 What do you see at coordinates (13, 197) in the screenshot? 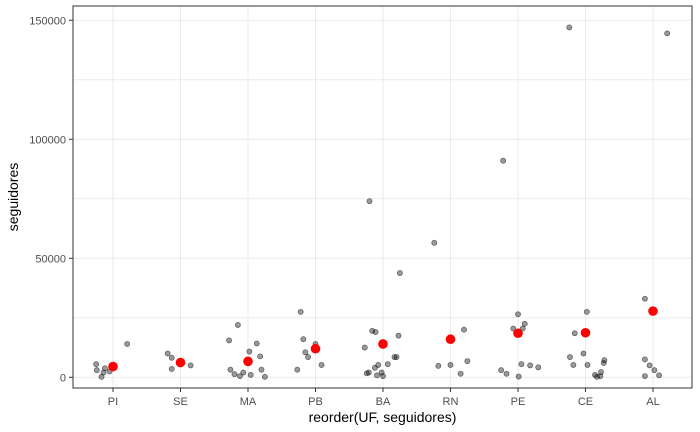
I see `y-axis-title: seguidores` at bounding box center [13, 197].